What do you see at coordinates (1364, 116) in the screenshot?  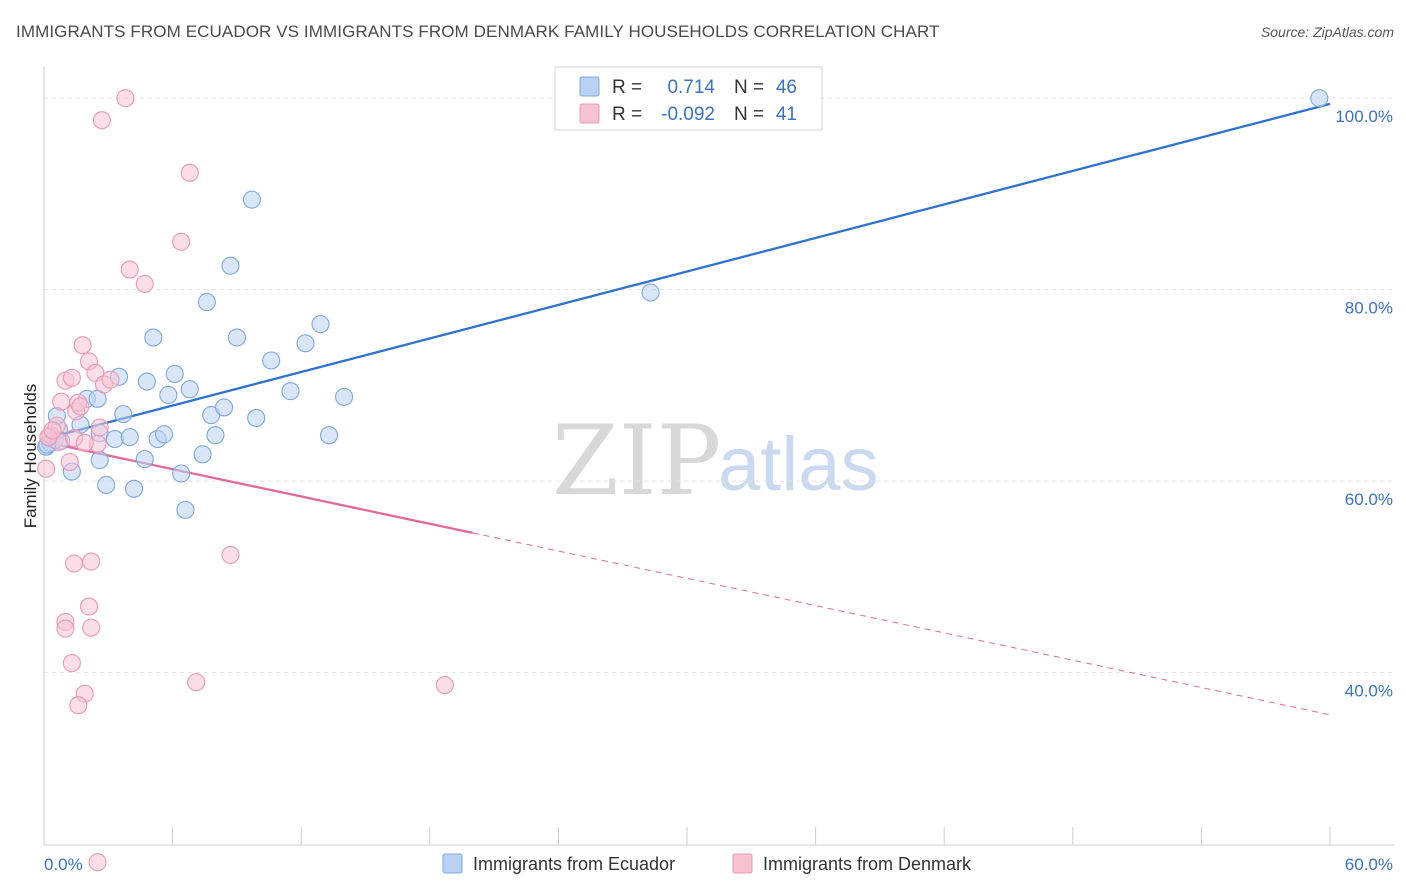 I see `y-tick-label: 100.0%` at bounding box center [1364, 116].